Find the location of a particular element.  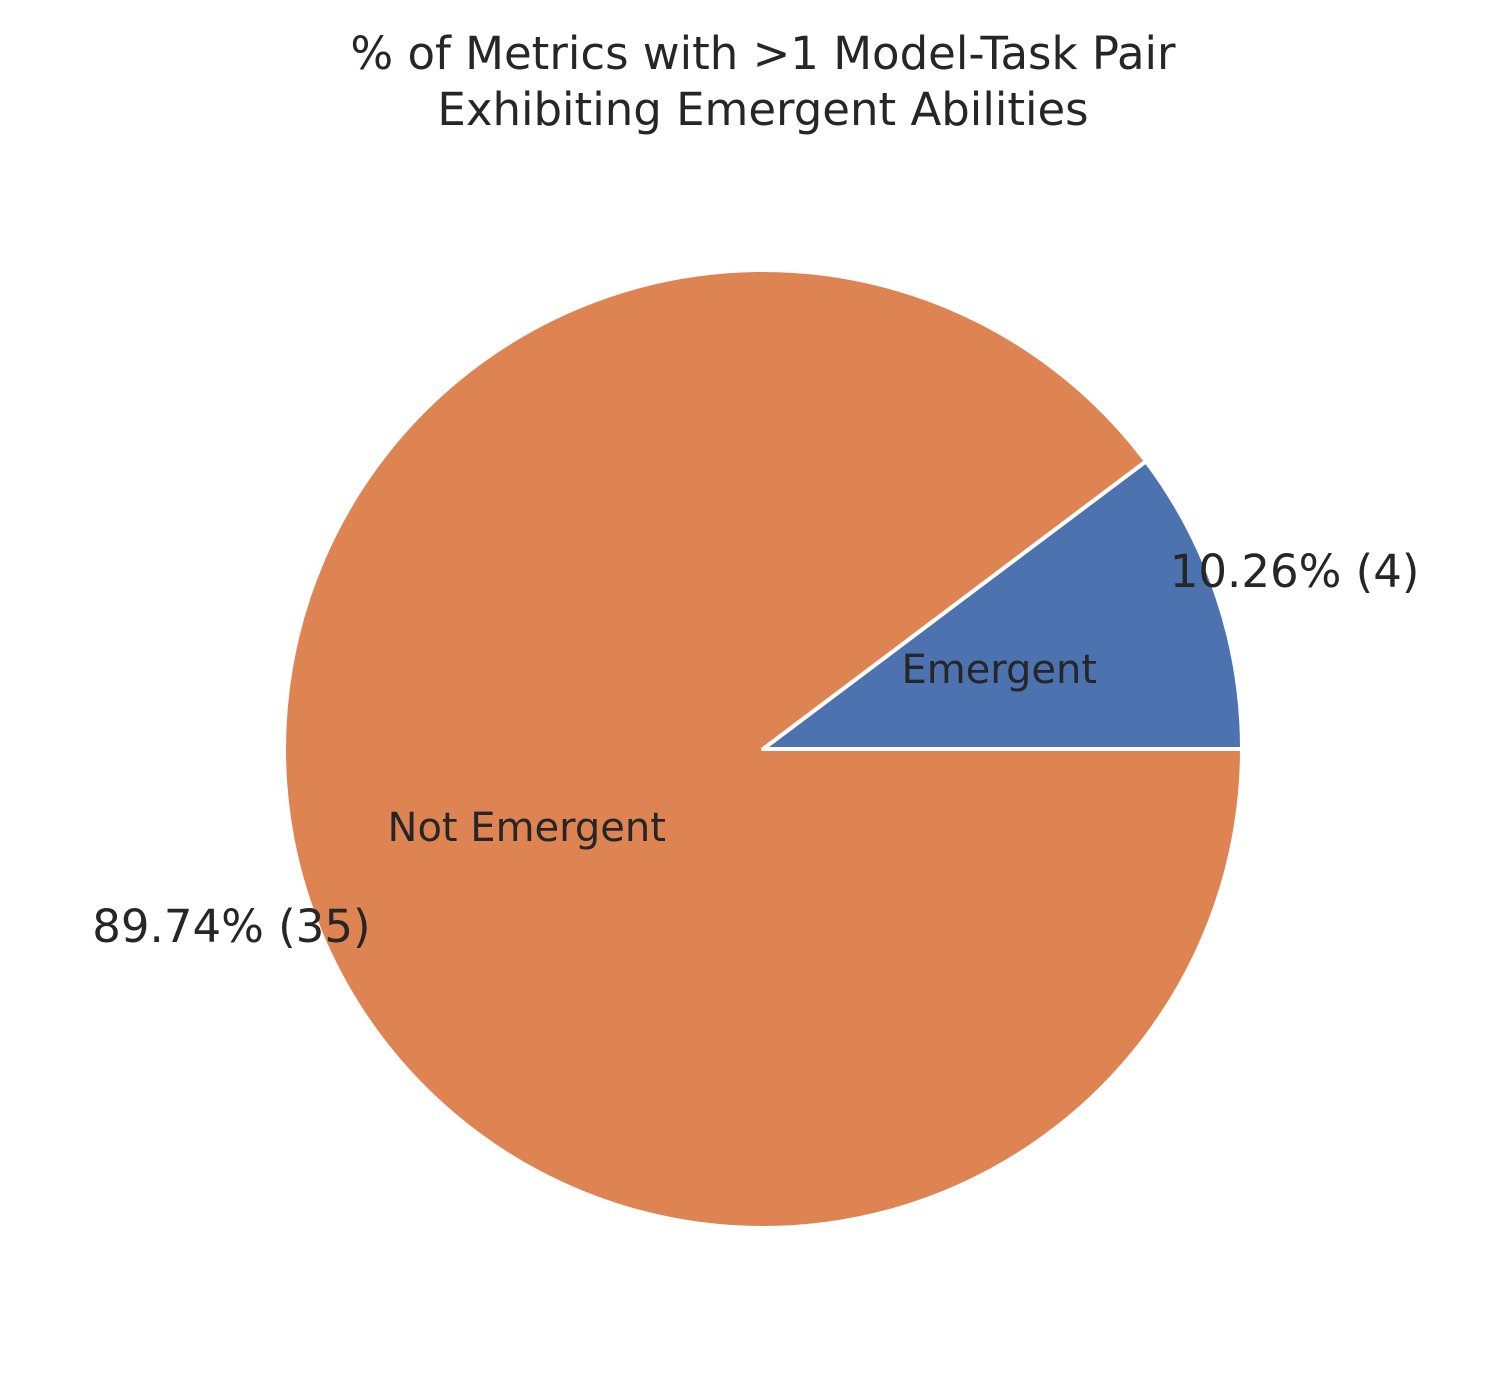

pie-percent-emergent: 10.26% (4) is located at coordinates (1295, 571).